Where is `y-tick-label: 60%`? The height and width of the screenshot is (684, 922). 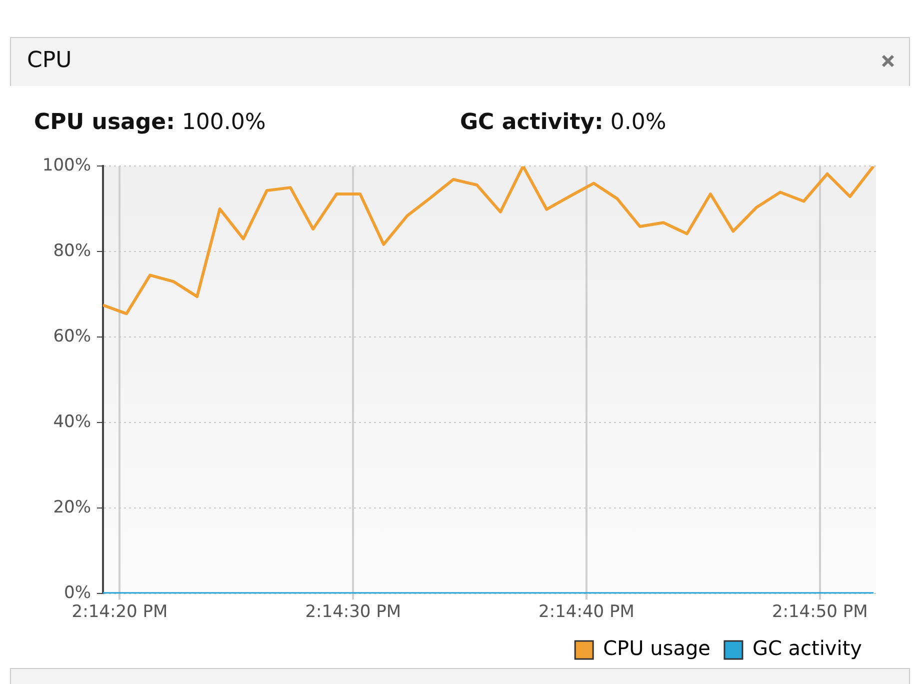 y-tick-label: 60% is located at coordinates (72, 336).